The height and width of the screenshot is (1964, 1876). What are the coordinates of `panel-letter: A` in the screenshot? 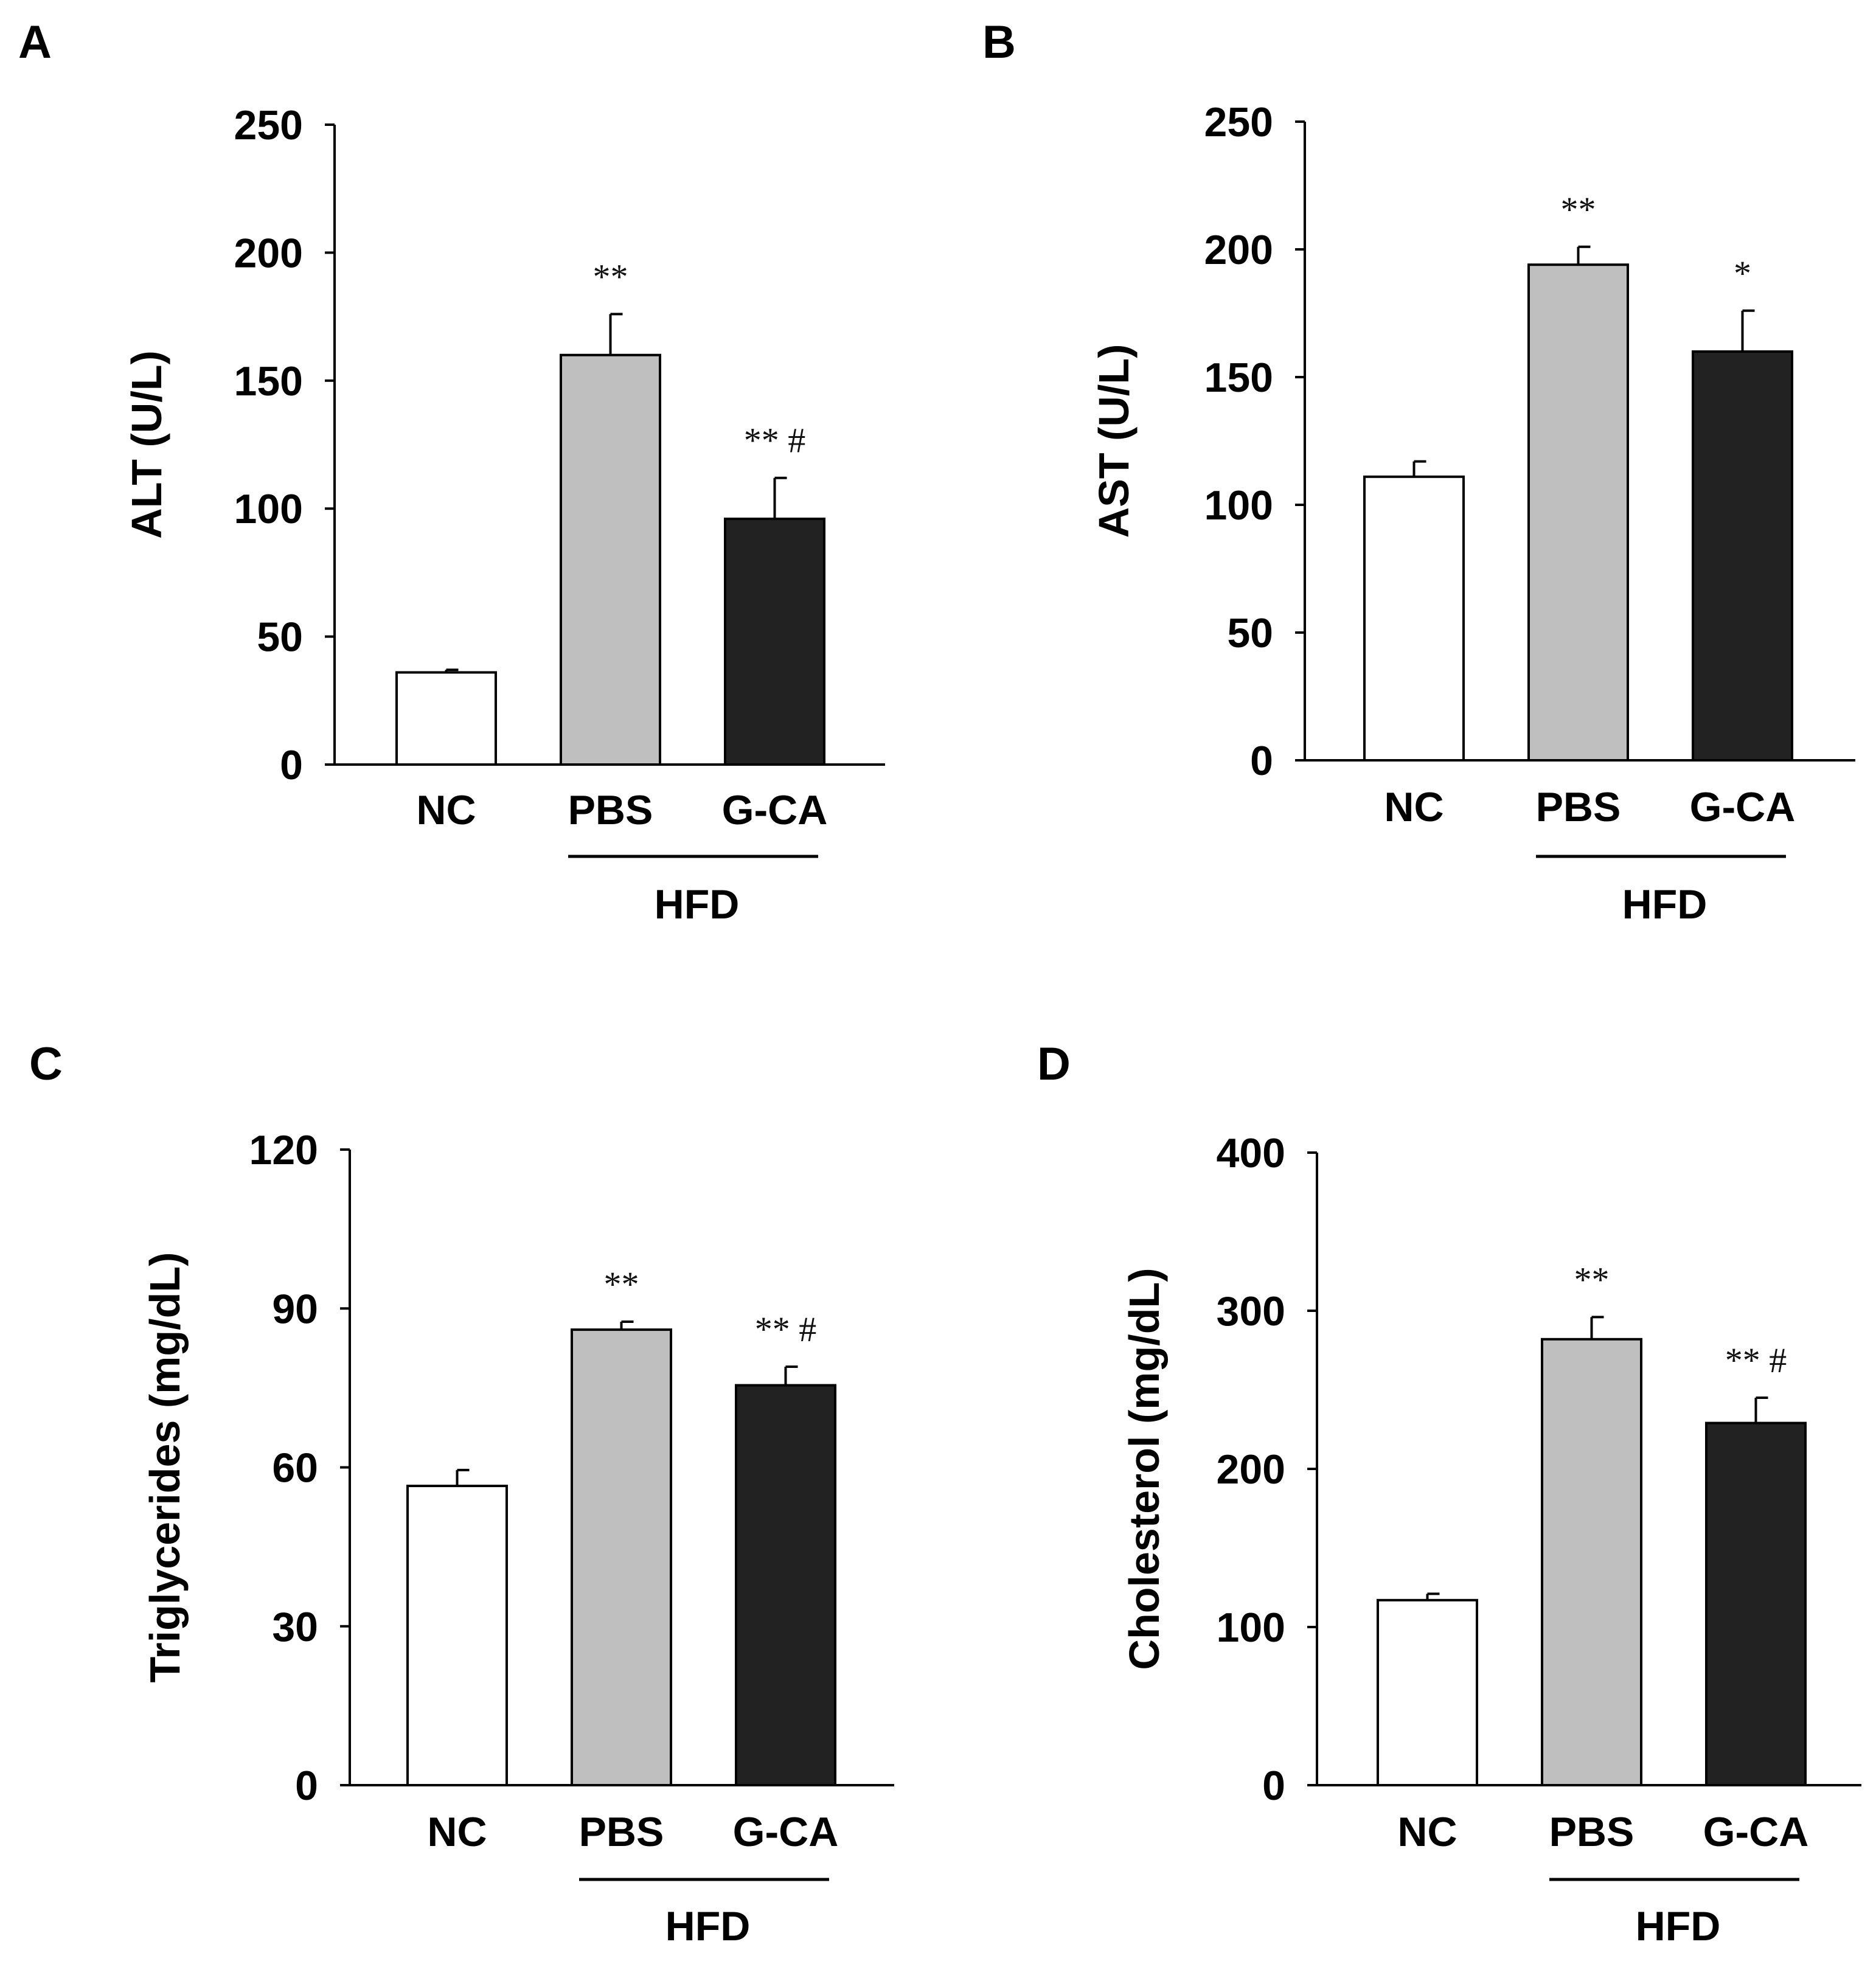 It's located at (35, 42).